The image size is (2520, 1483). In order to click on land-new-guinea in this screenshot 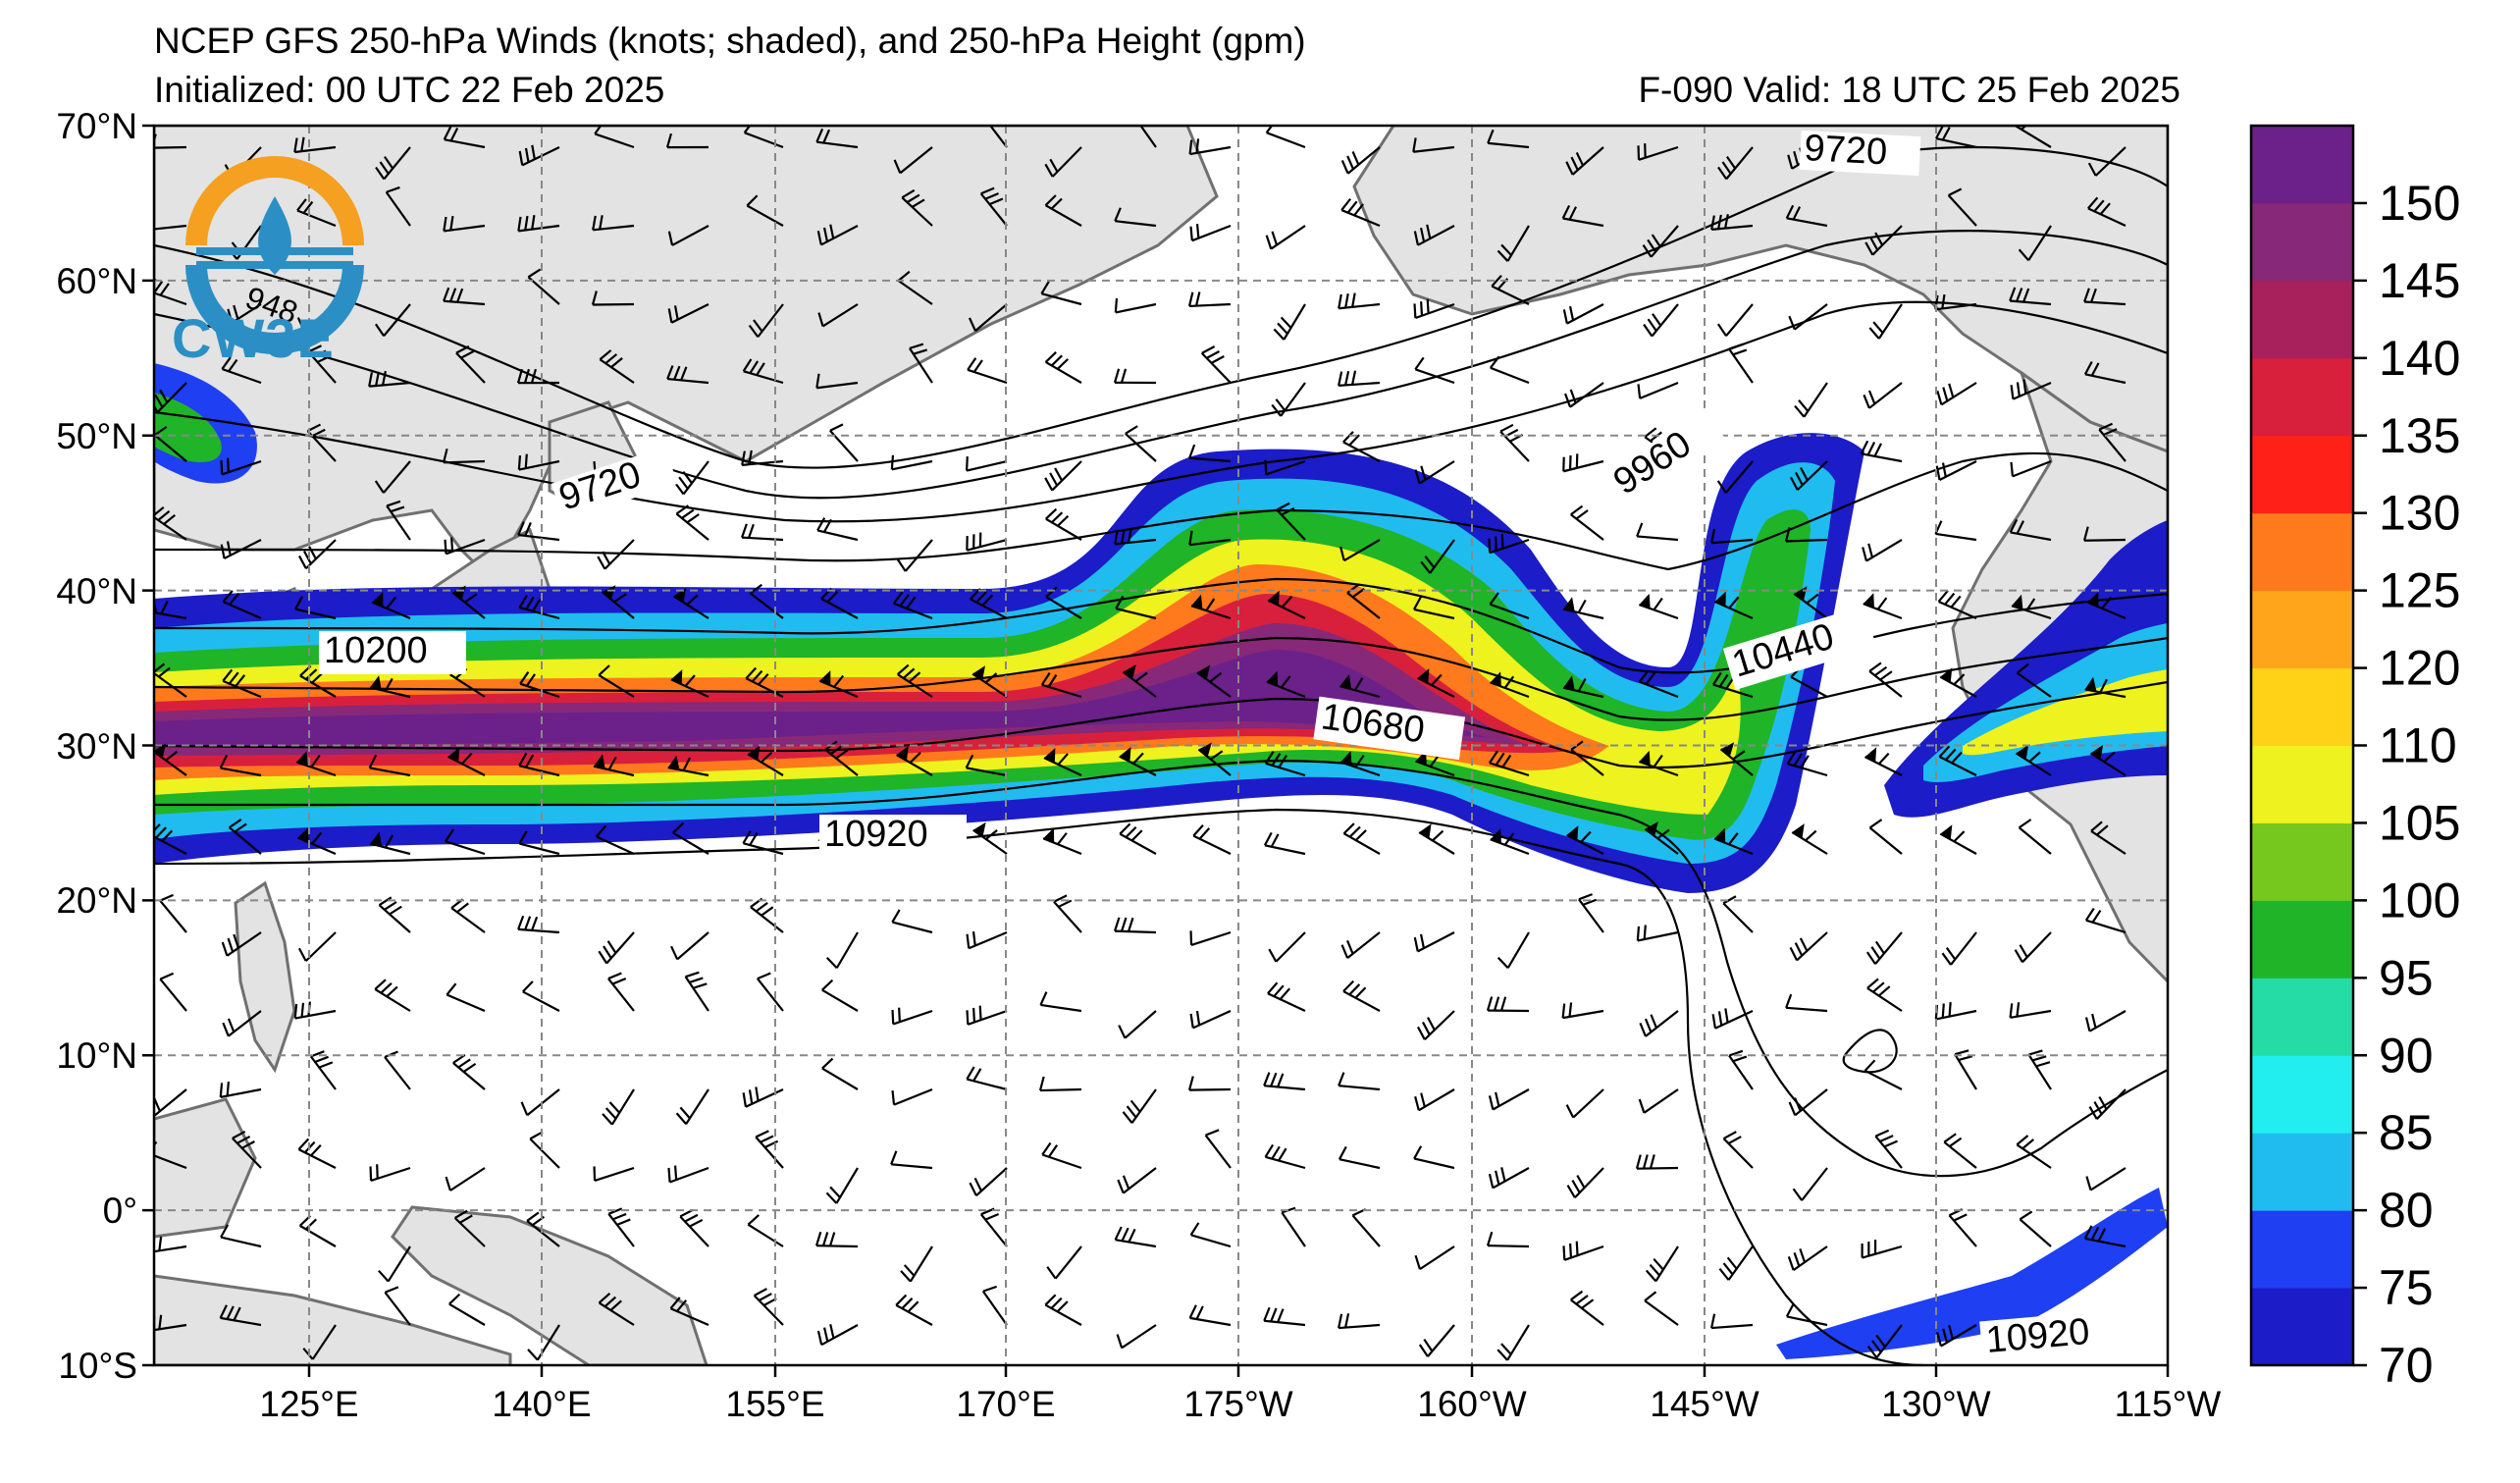, I will do `click(550, 1285)`.